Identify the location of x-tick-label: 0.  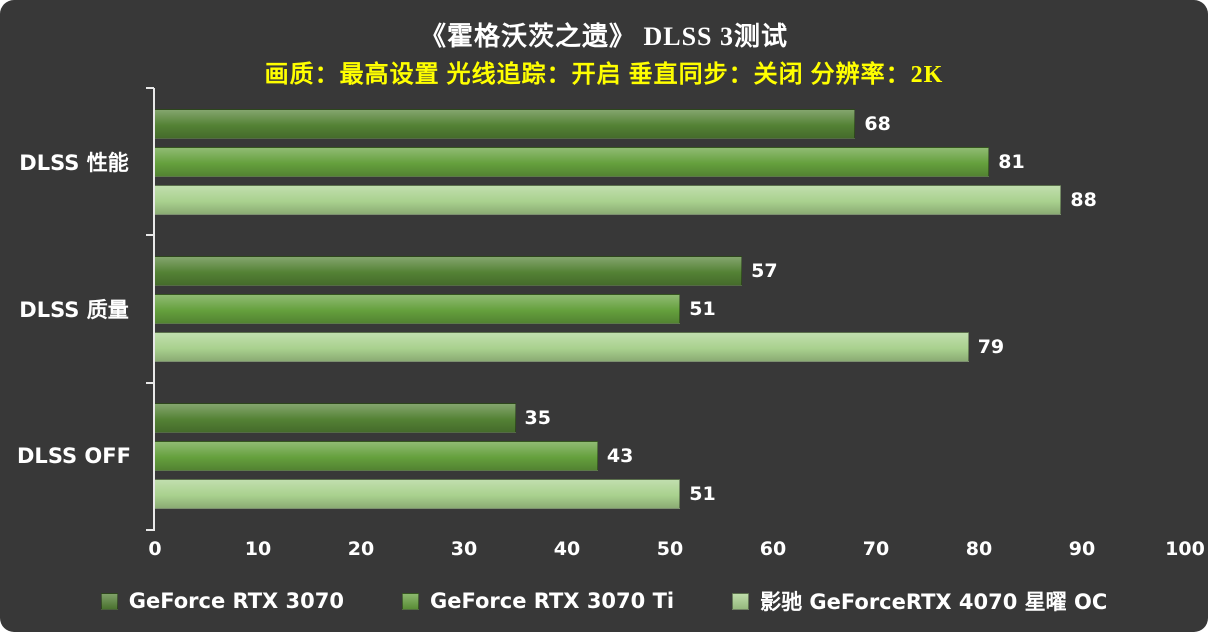
(155, 549).